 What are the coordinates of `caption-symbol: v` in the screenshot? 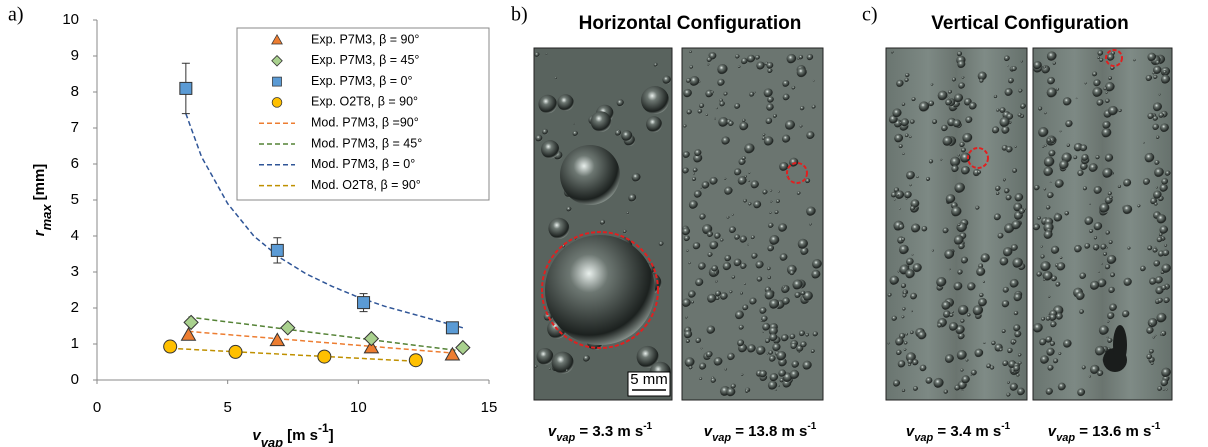 It's located at (553, 431).